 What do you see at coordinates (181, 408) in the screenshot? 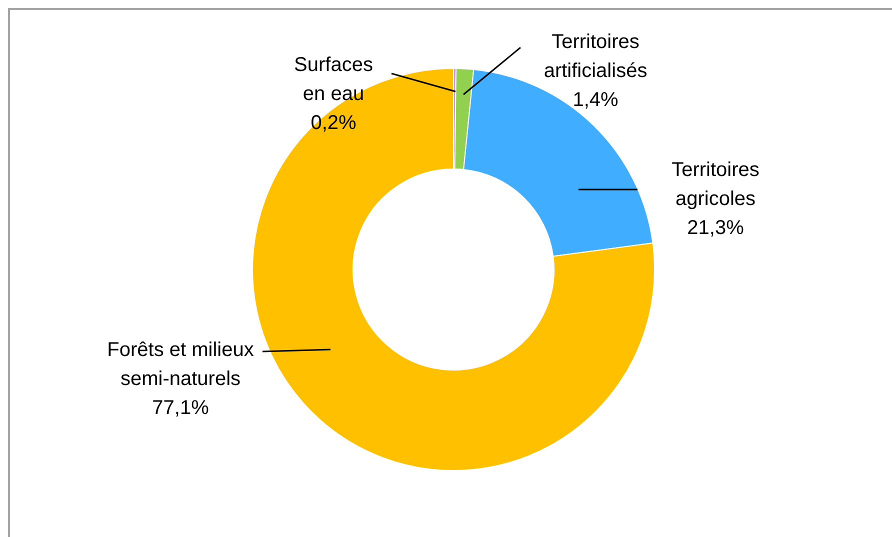
I see `data-label: 77,1%` at bounding box center [181, 408].